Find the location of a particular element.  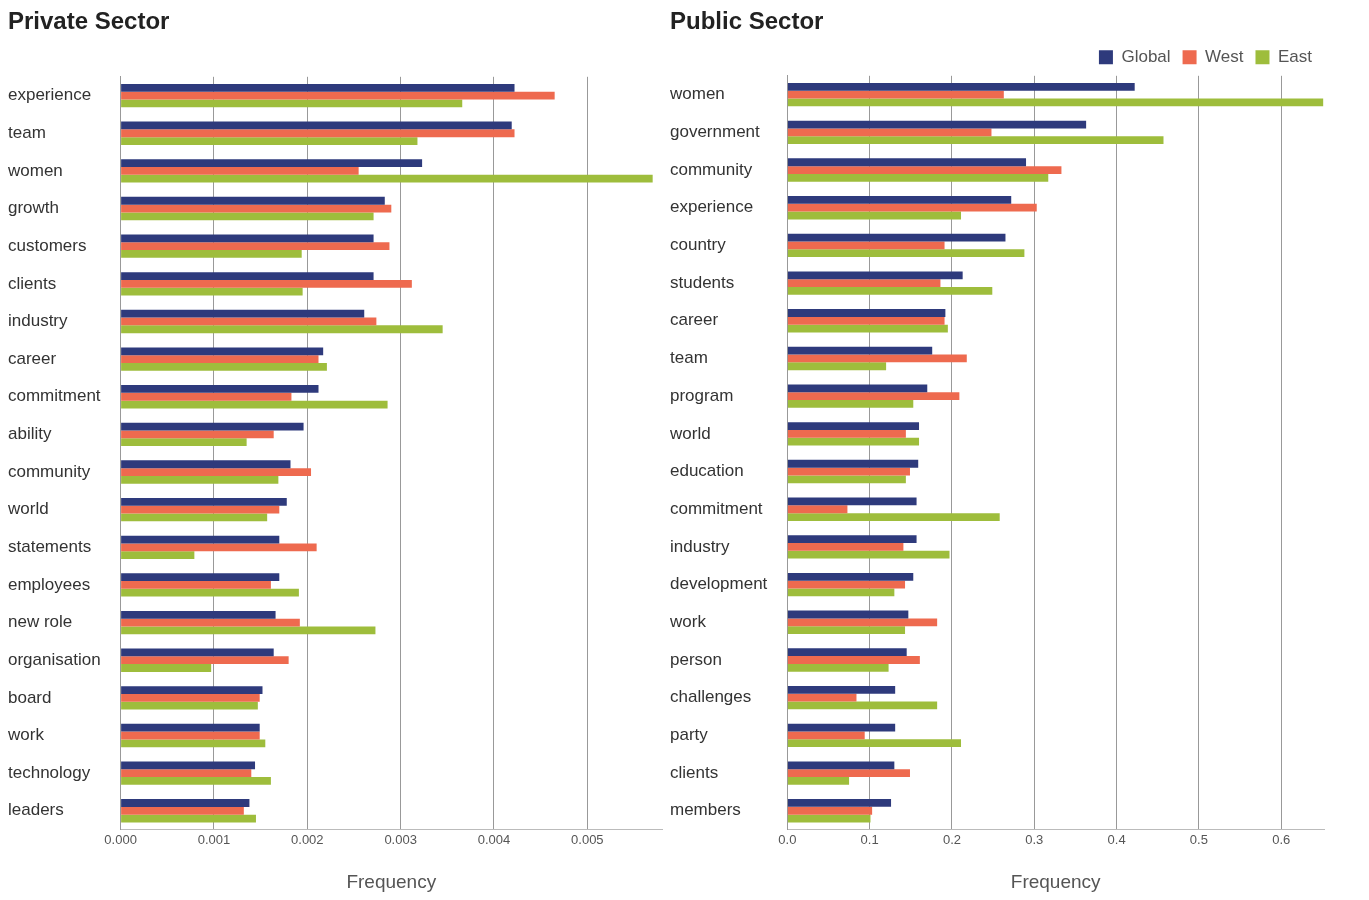

y-tick-label: statements is located at coordinates (50, 546).